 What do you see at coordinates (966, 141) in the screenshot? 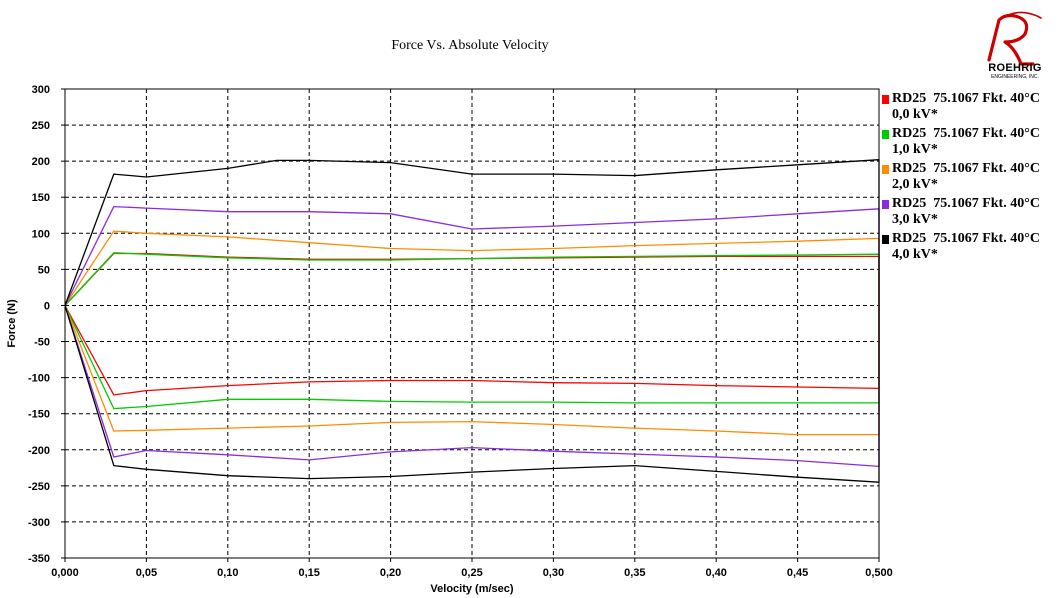
I see `legend-label: RD25 75.1067 Fkt. 40°C 1,0 kV*` at bounding box center [966, 141].